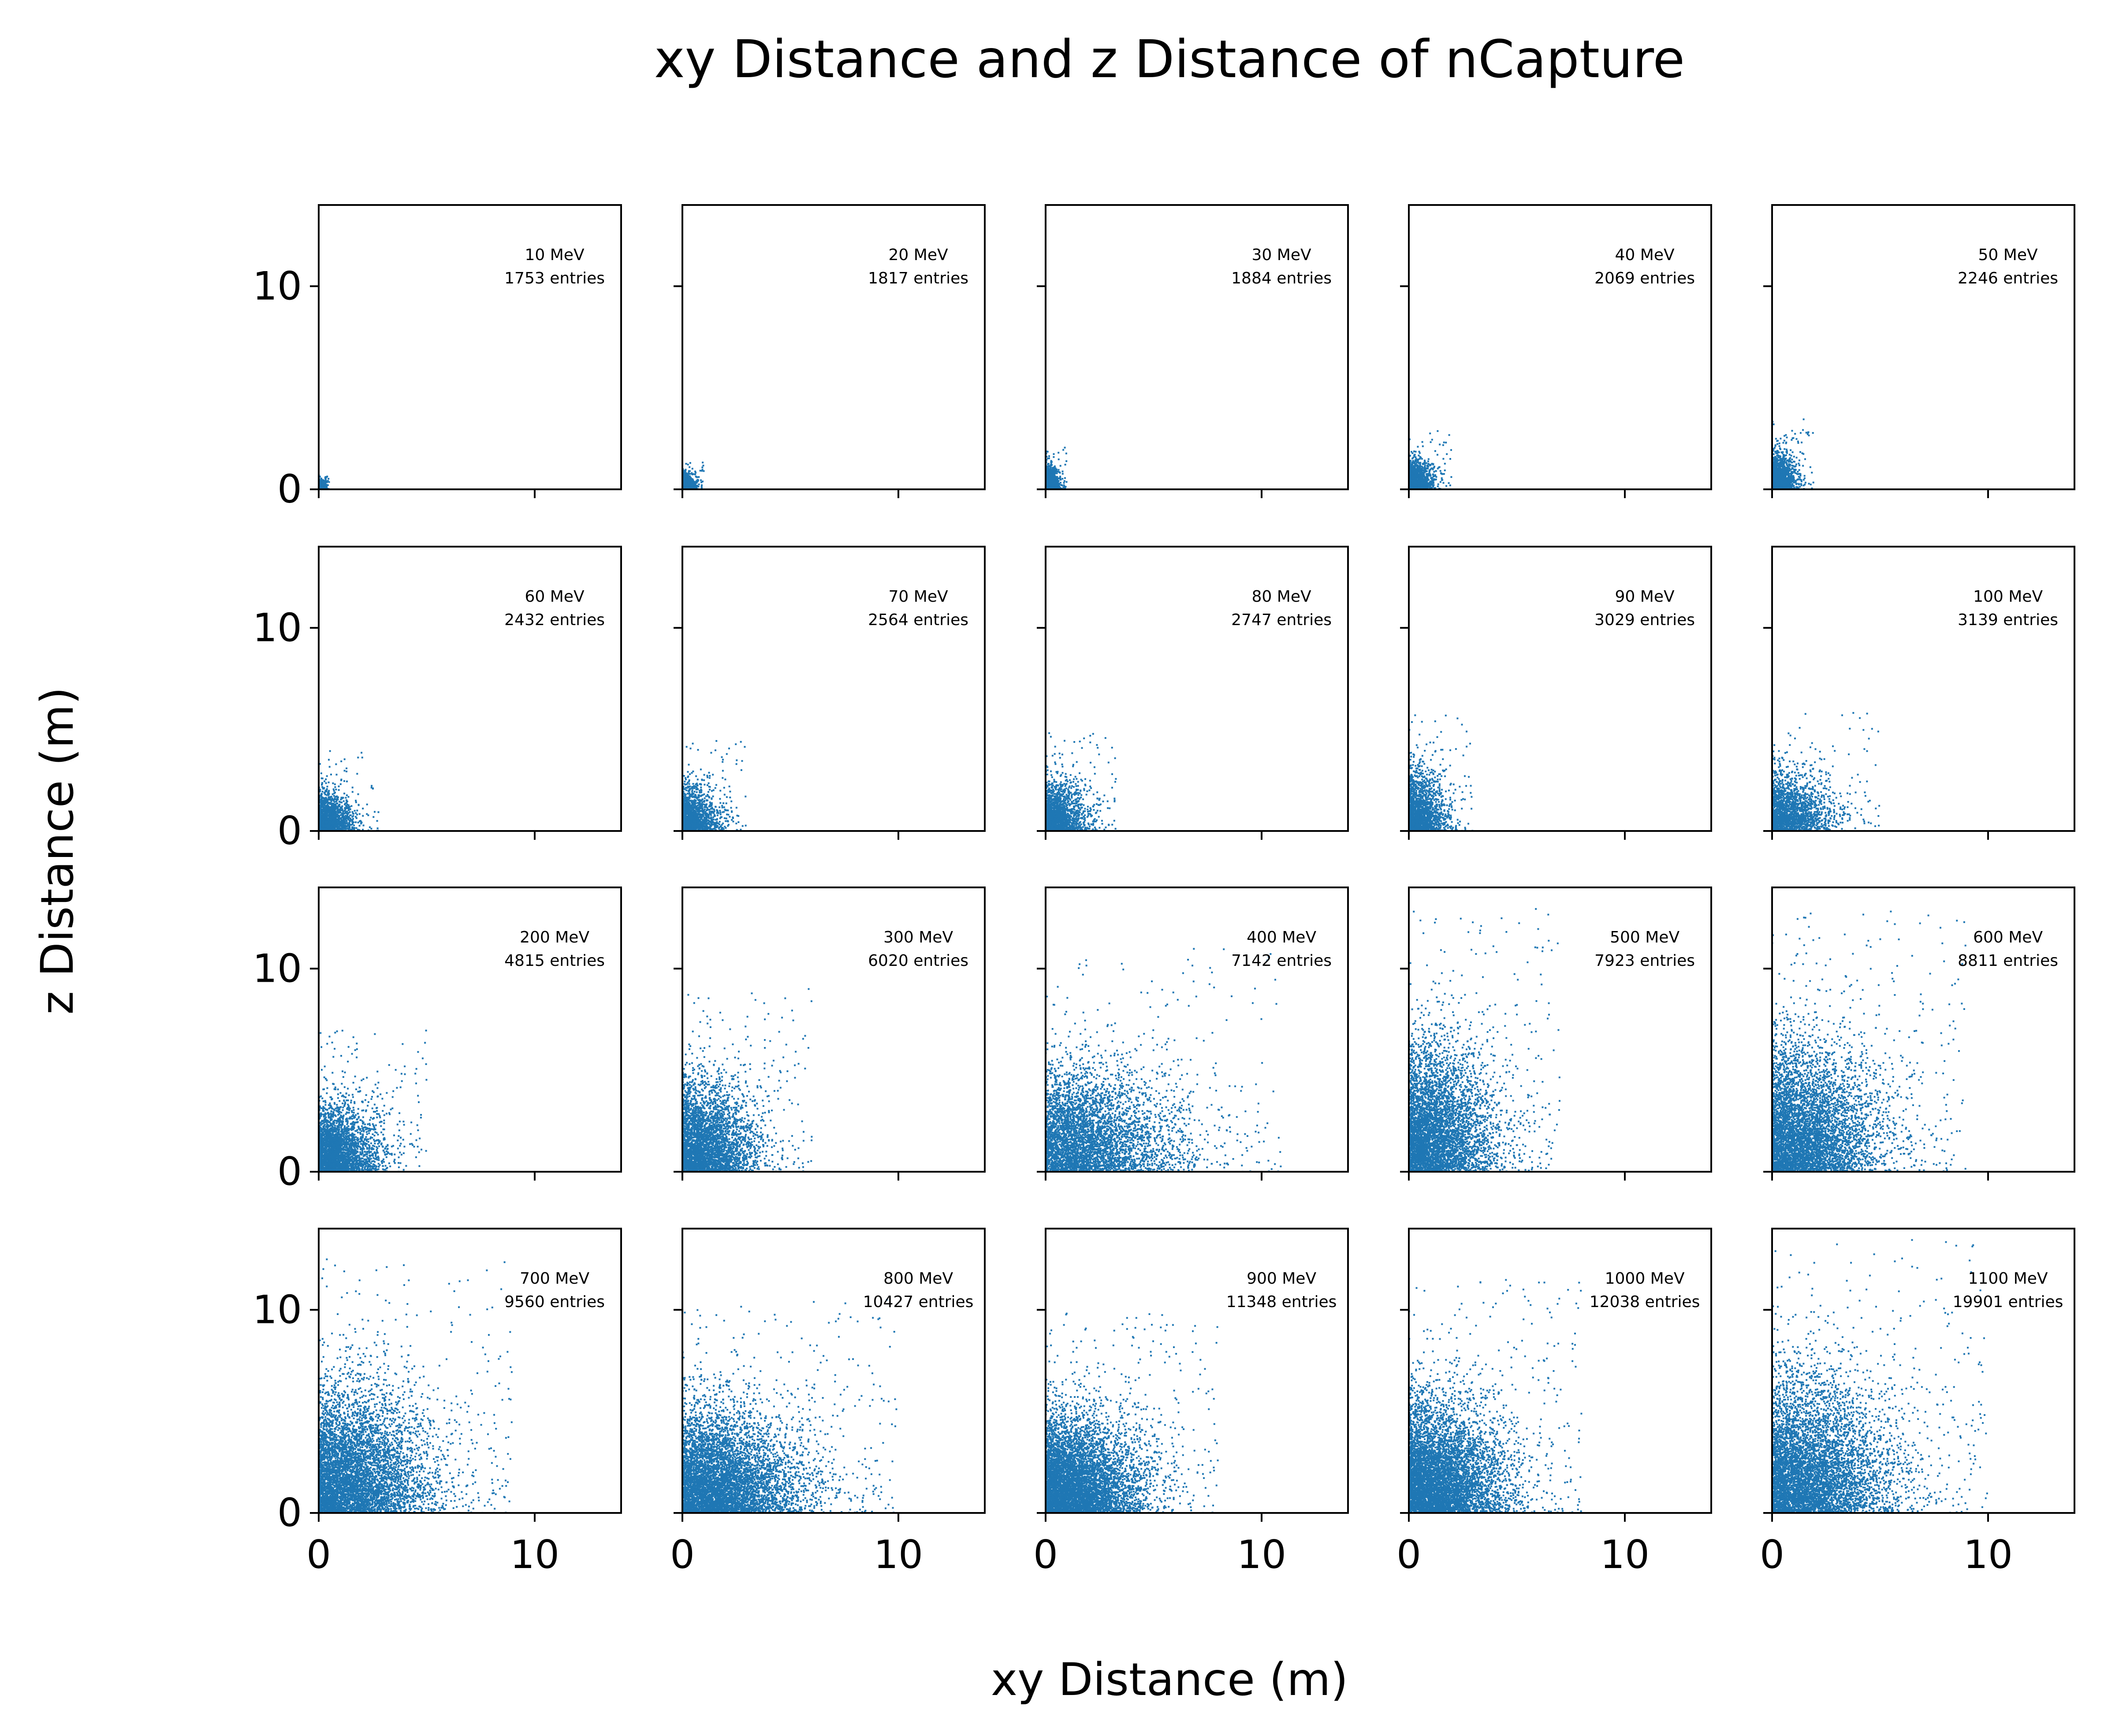 This screenshot has width=2104, height=1736. What do you see at coordinates (1169, 59) in the screenshot?
I see `figure-title: xy Distance and z Distance of nCapture` at bounding box center [1169, 59].